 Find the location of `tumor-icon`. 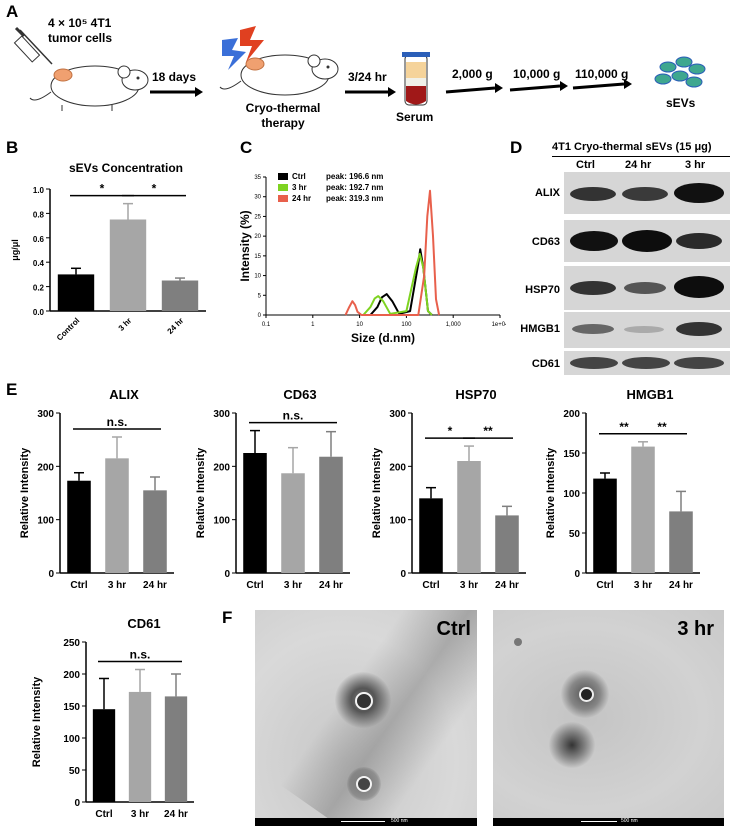

tumor-icon is located at coordinates (63, 75).